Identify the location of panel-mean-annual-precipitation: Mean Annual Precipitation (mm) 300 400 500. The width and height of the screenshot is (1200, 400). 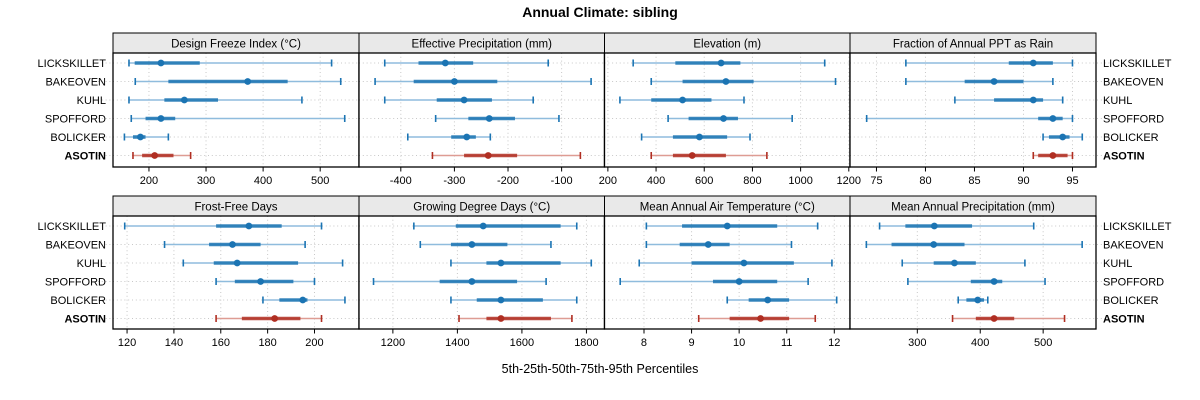
(973, 272).